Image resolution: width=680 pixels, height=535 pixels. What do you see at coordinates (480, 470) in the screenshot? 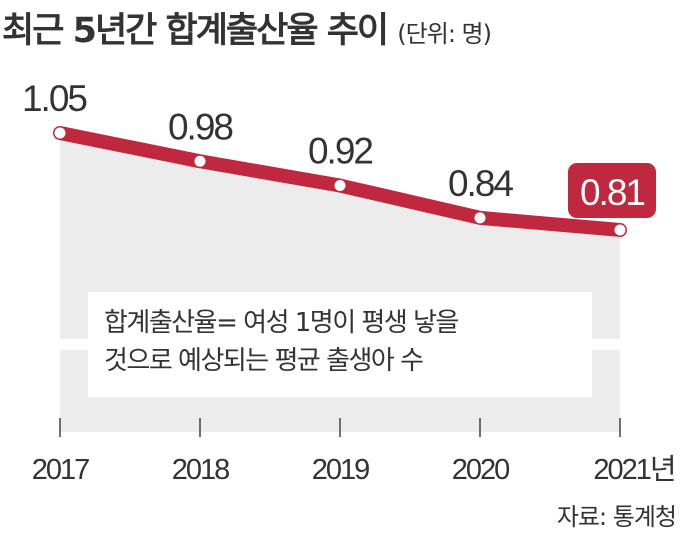
I see `x-tick-label: 2020` at bounding box center [480, 470].